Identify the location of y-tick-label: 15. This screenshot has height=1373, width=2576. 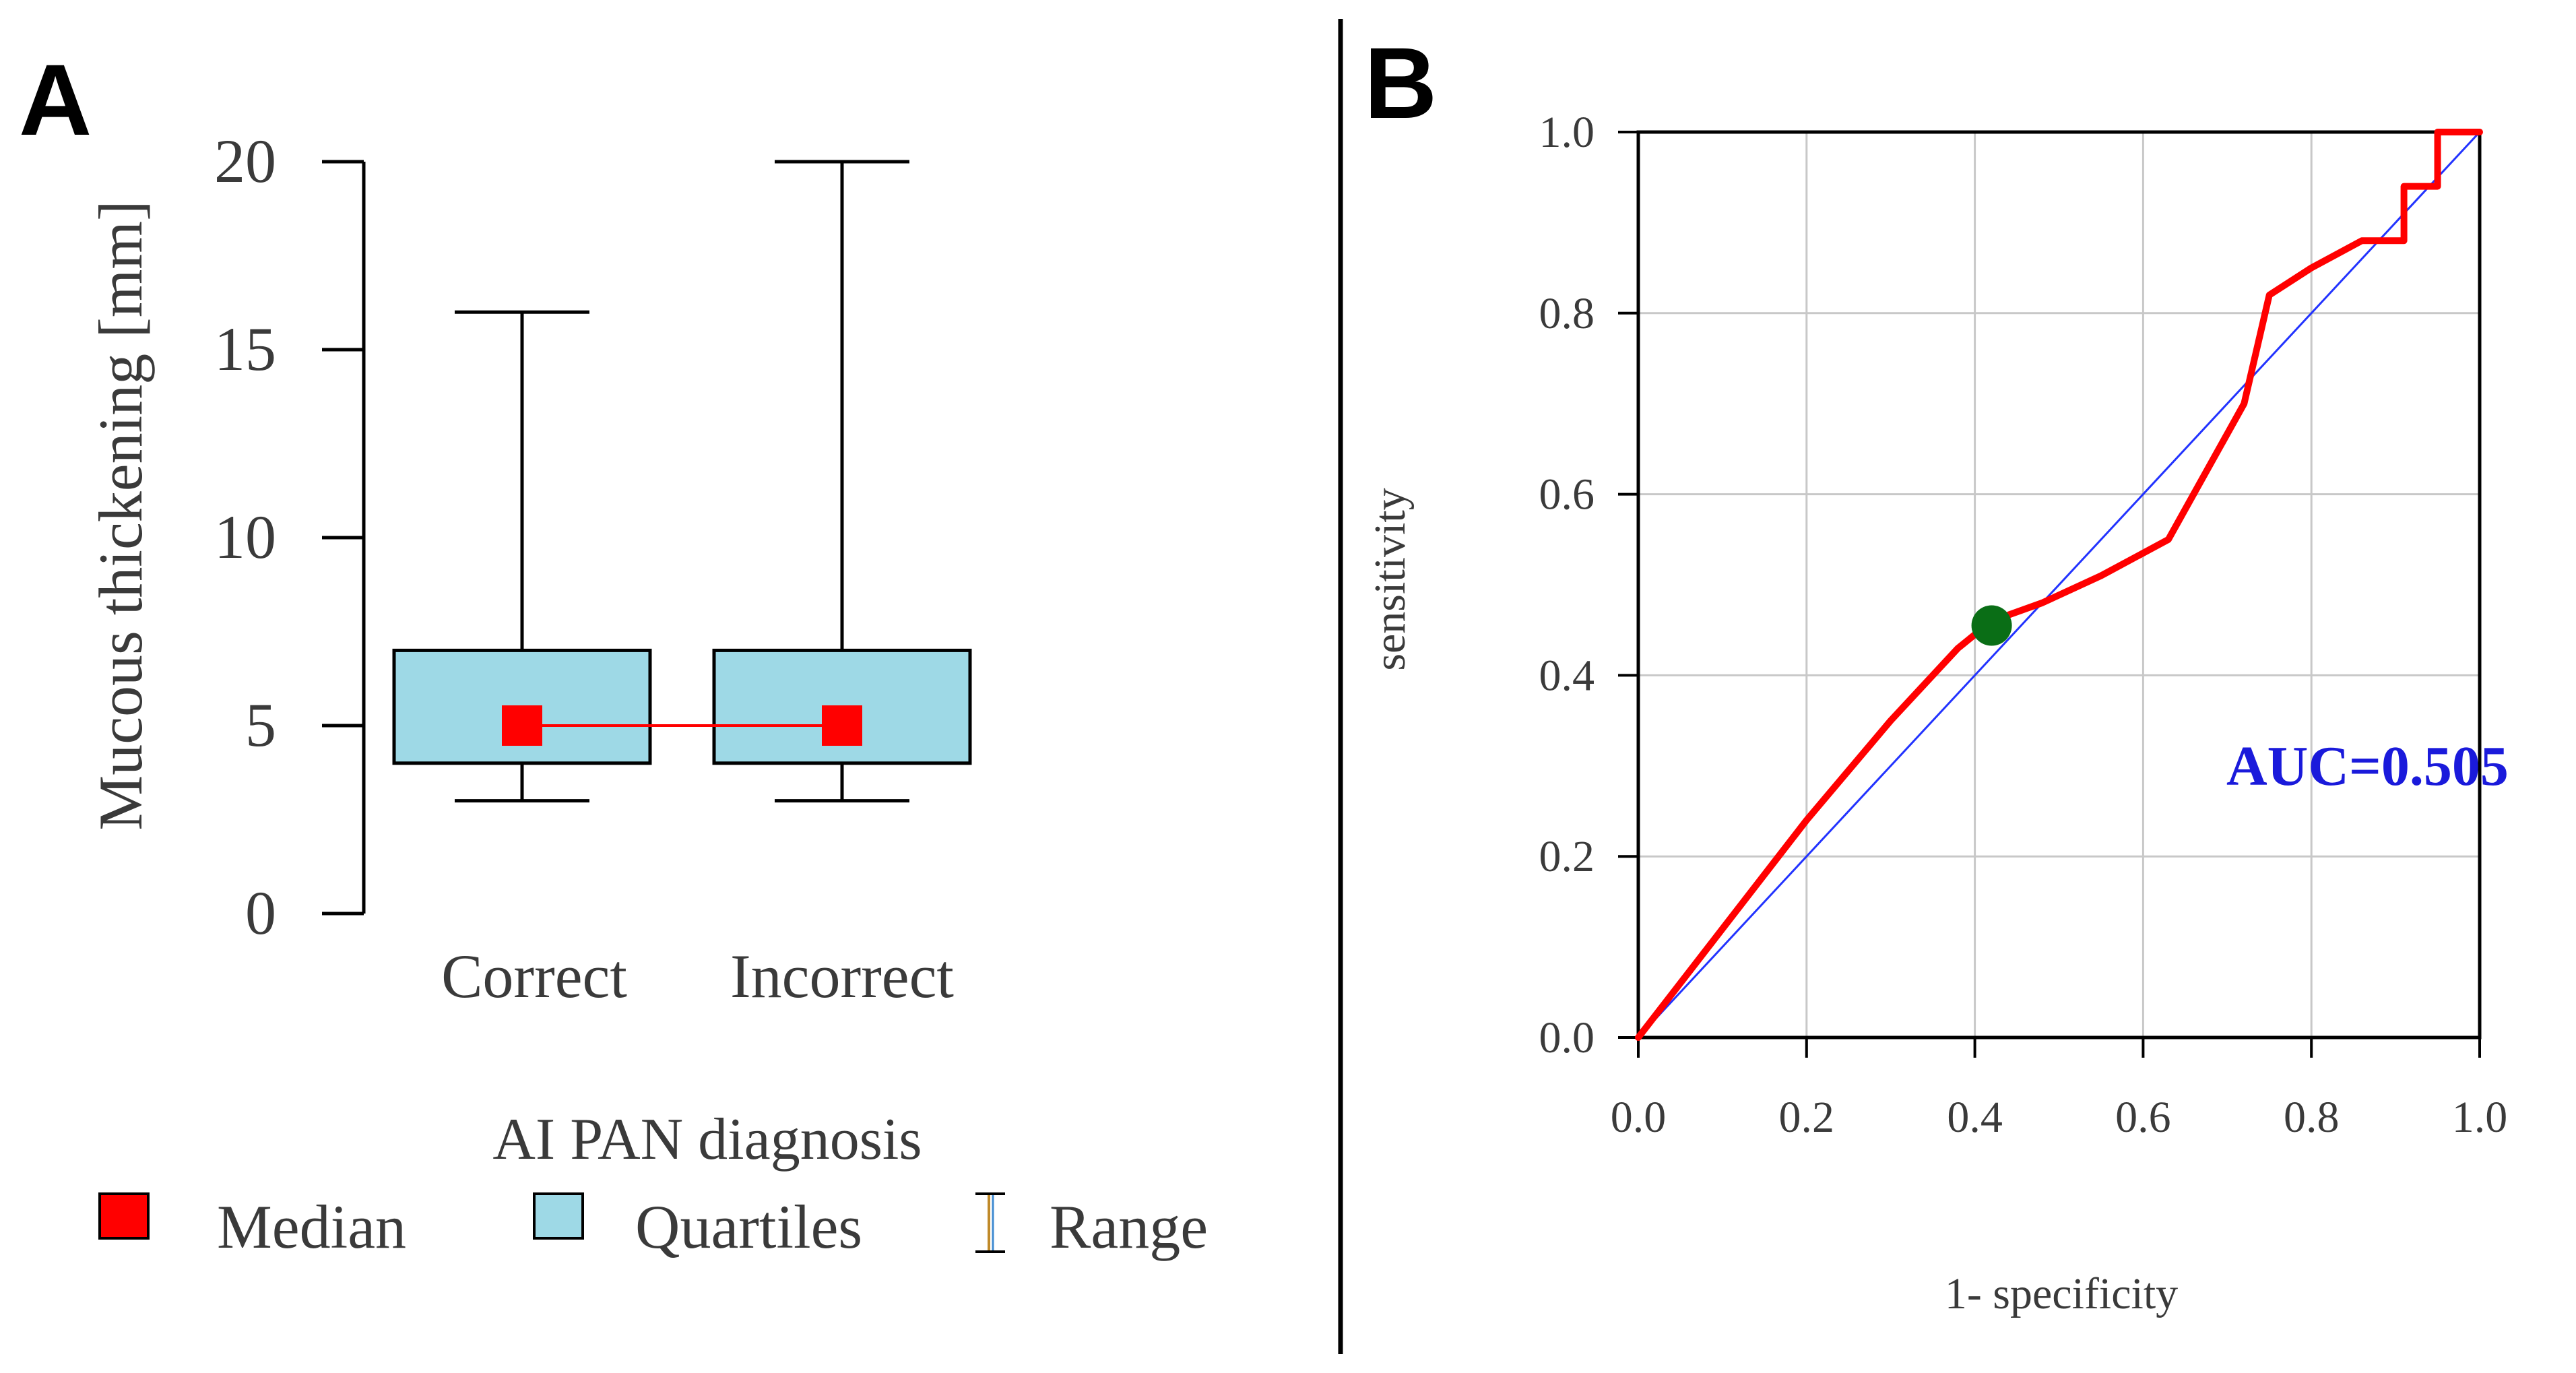
(245, 349).